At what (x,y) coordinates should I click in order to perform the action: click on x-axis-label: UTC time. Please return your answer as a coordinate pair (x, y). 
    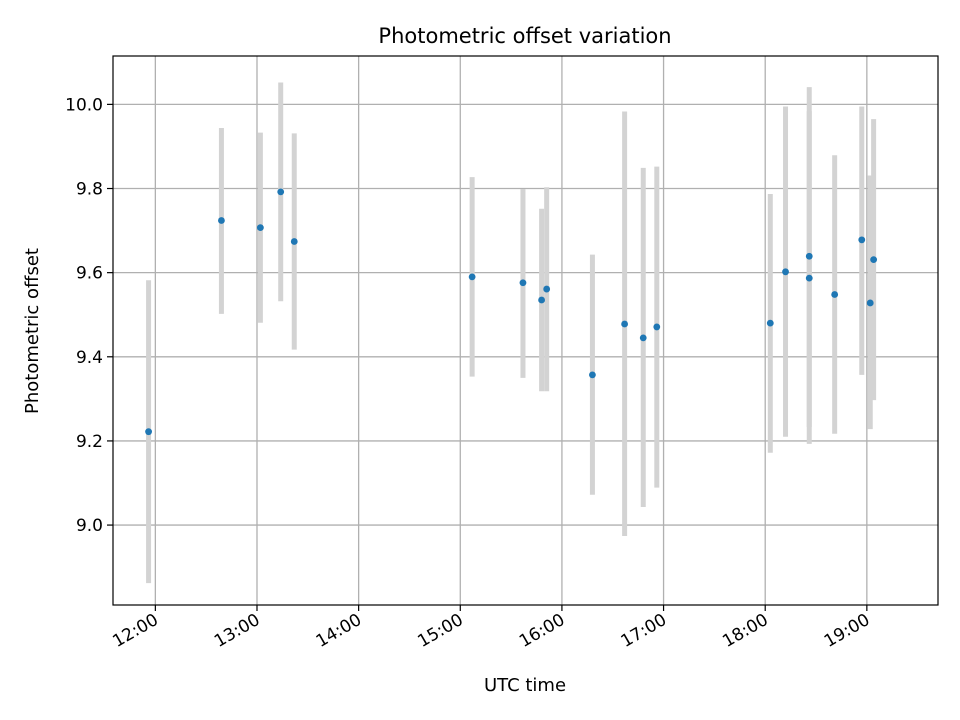
    Looking at the image, I should click on (525, 685).